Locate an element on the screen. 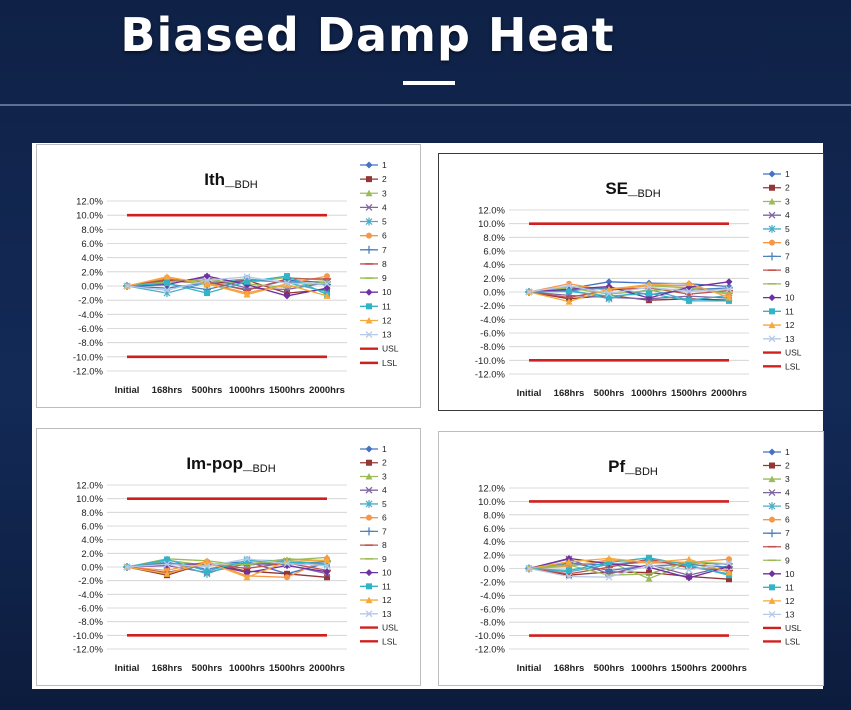 The height and width of the screenshot is (710, 851). legend-entry: 6 is located at coordinates (373, 236).